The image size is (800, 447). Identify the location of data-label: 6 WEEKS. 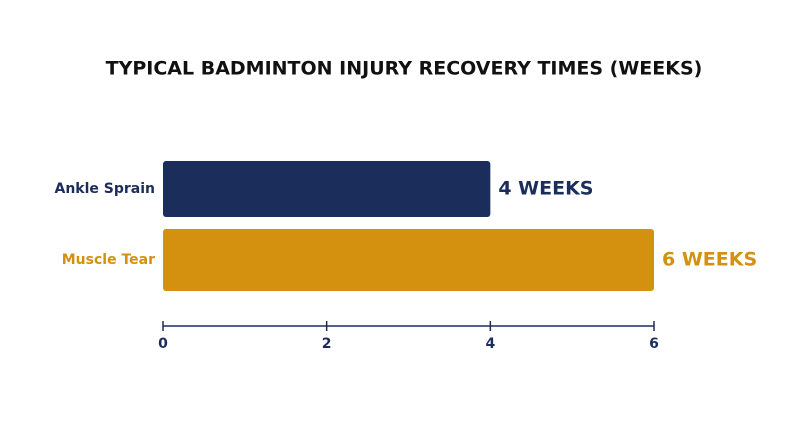
(709, 260).